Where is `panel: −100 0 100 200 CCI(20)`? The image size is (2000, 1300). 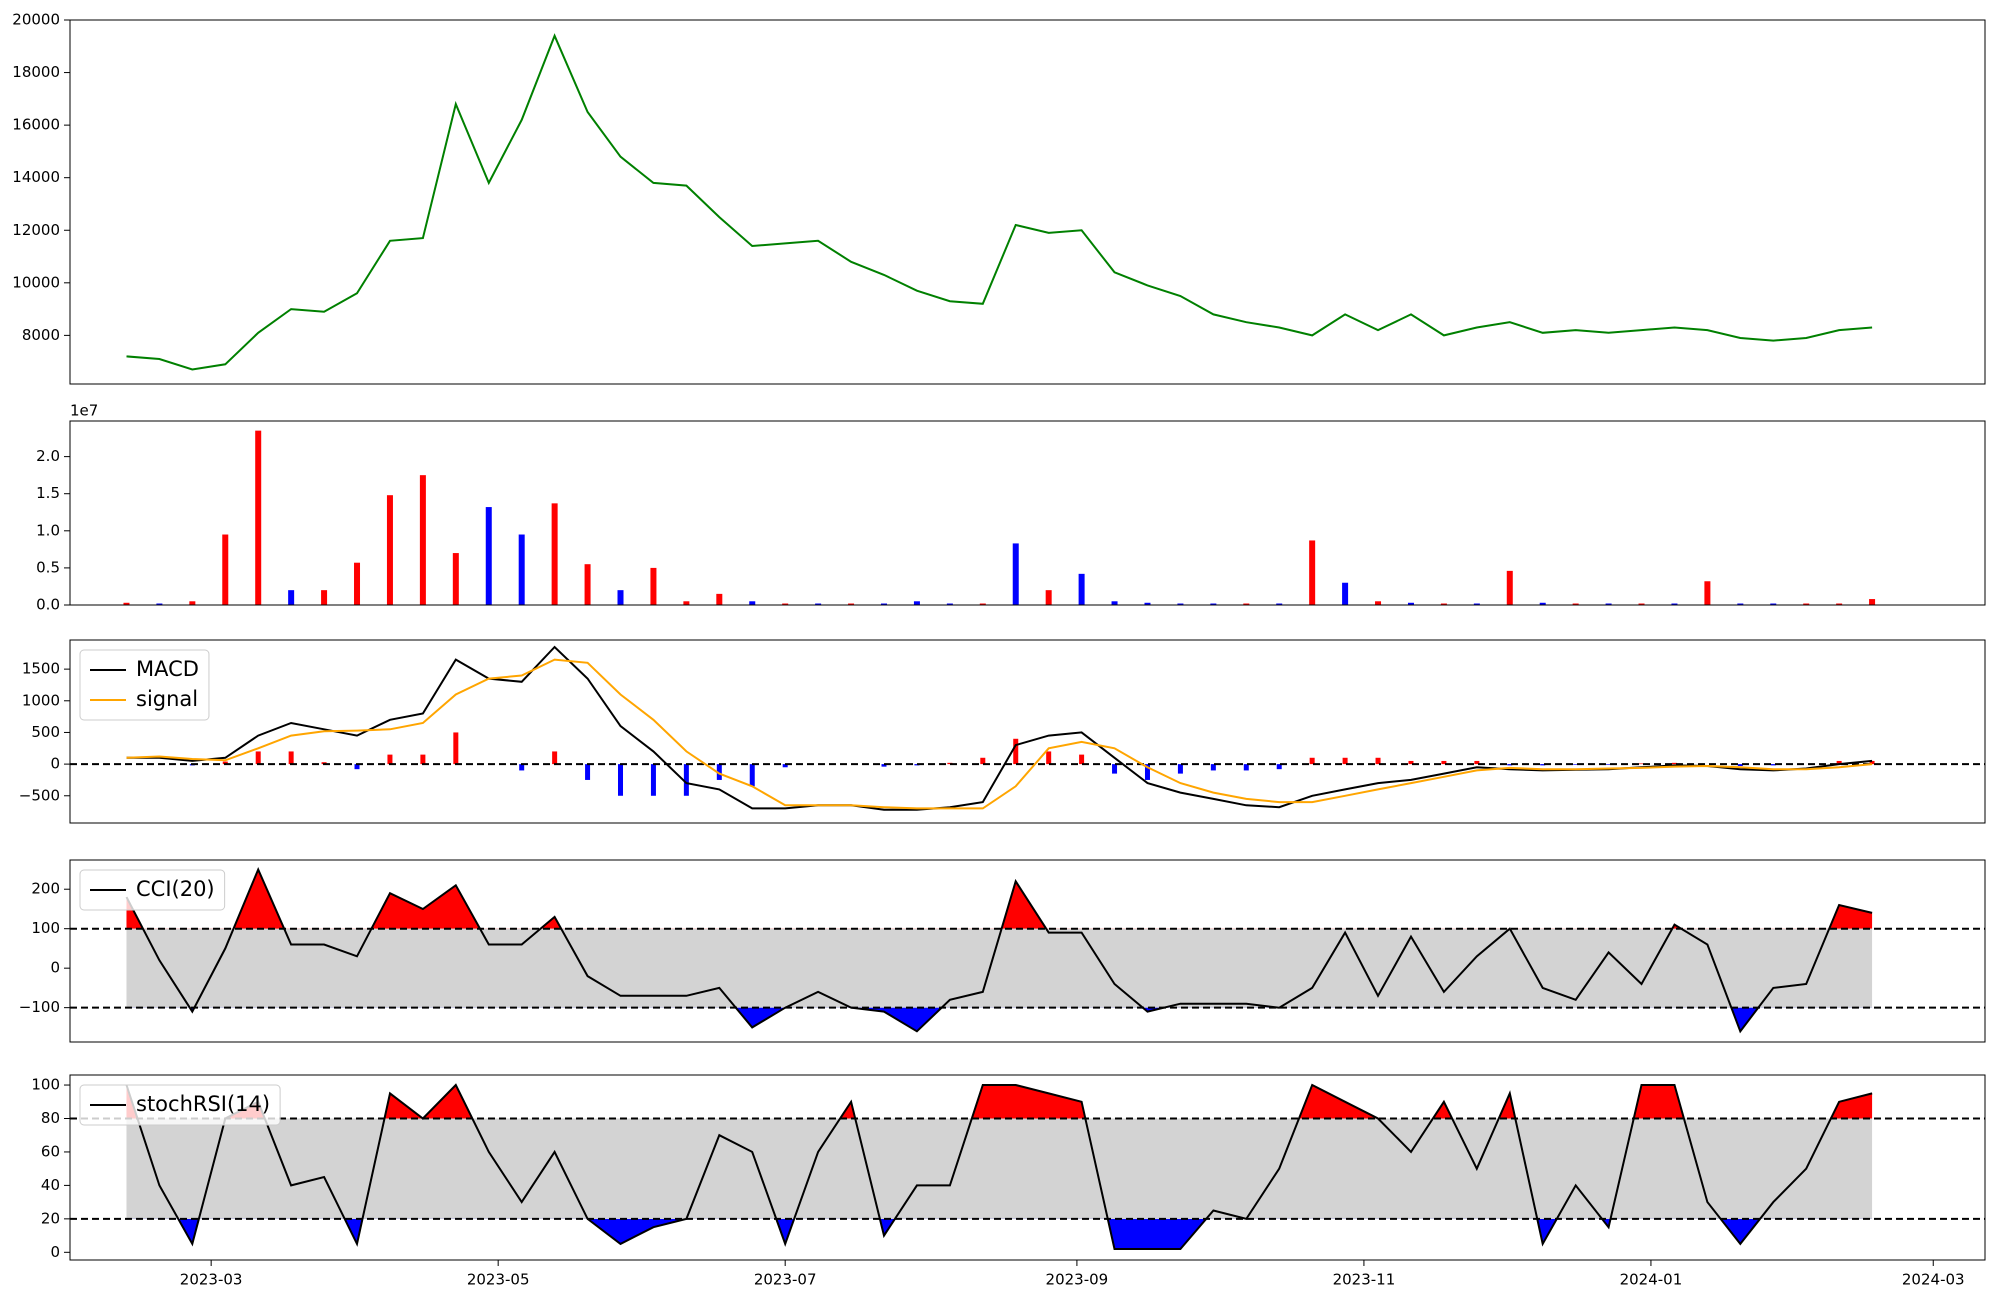 panel: −100 0 100 200 CCI(20) is located at coordinates (1002, 951).